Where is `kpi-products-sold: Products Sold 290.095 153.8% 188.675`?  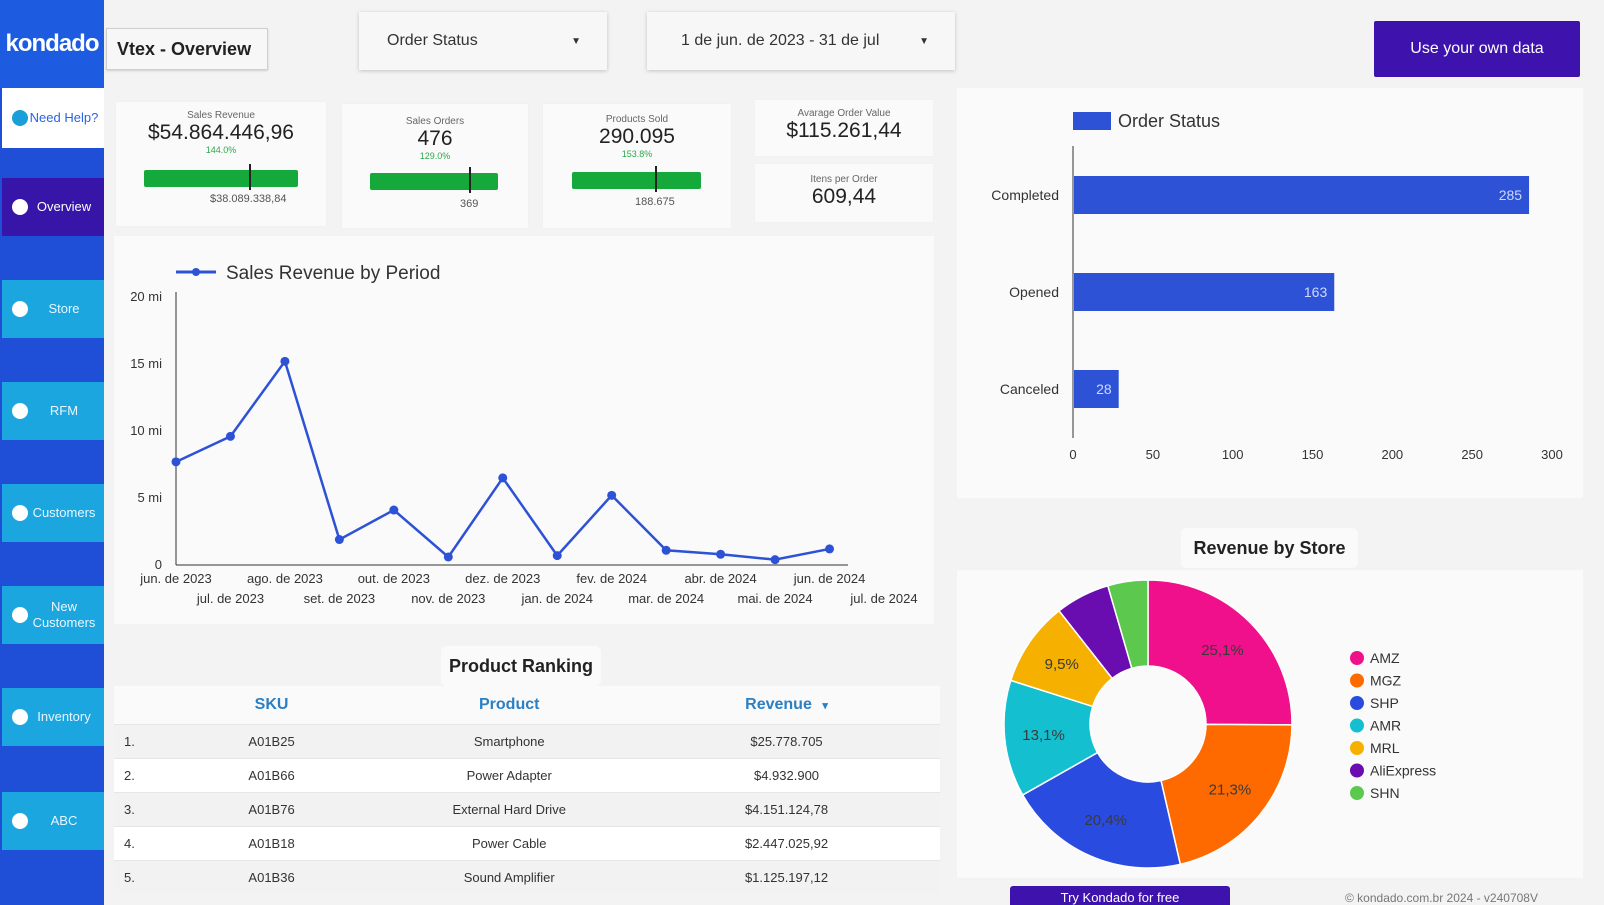
kpi-products-sold: Products Sold 290.095 153.8% 188.675 is located at coordinates (637, 166).